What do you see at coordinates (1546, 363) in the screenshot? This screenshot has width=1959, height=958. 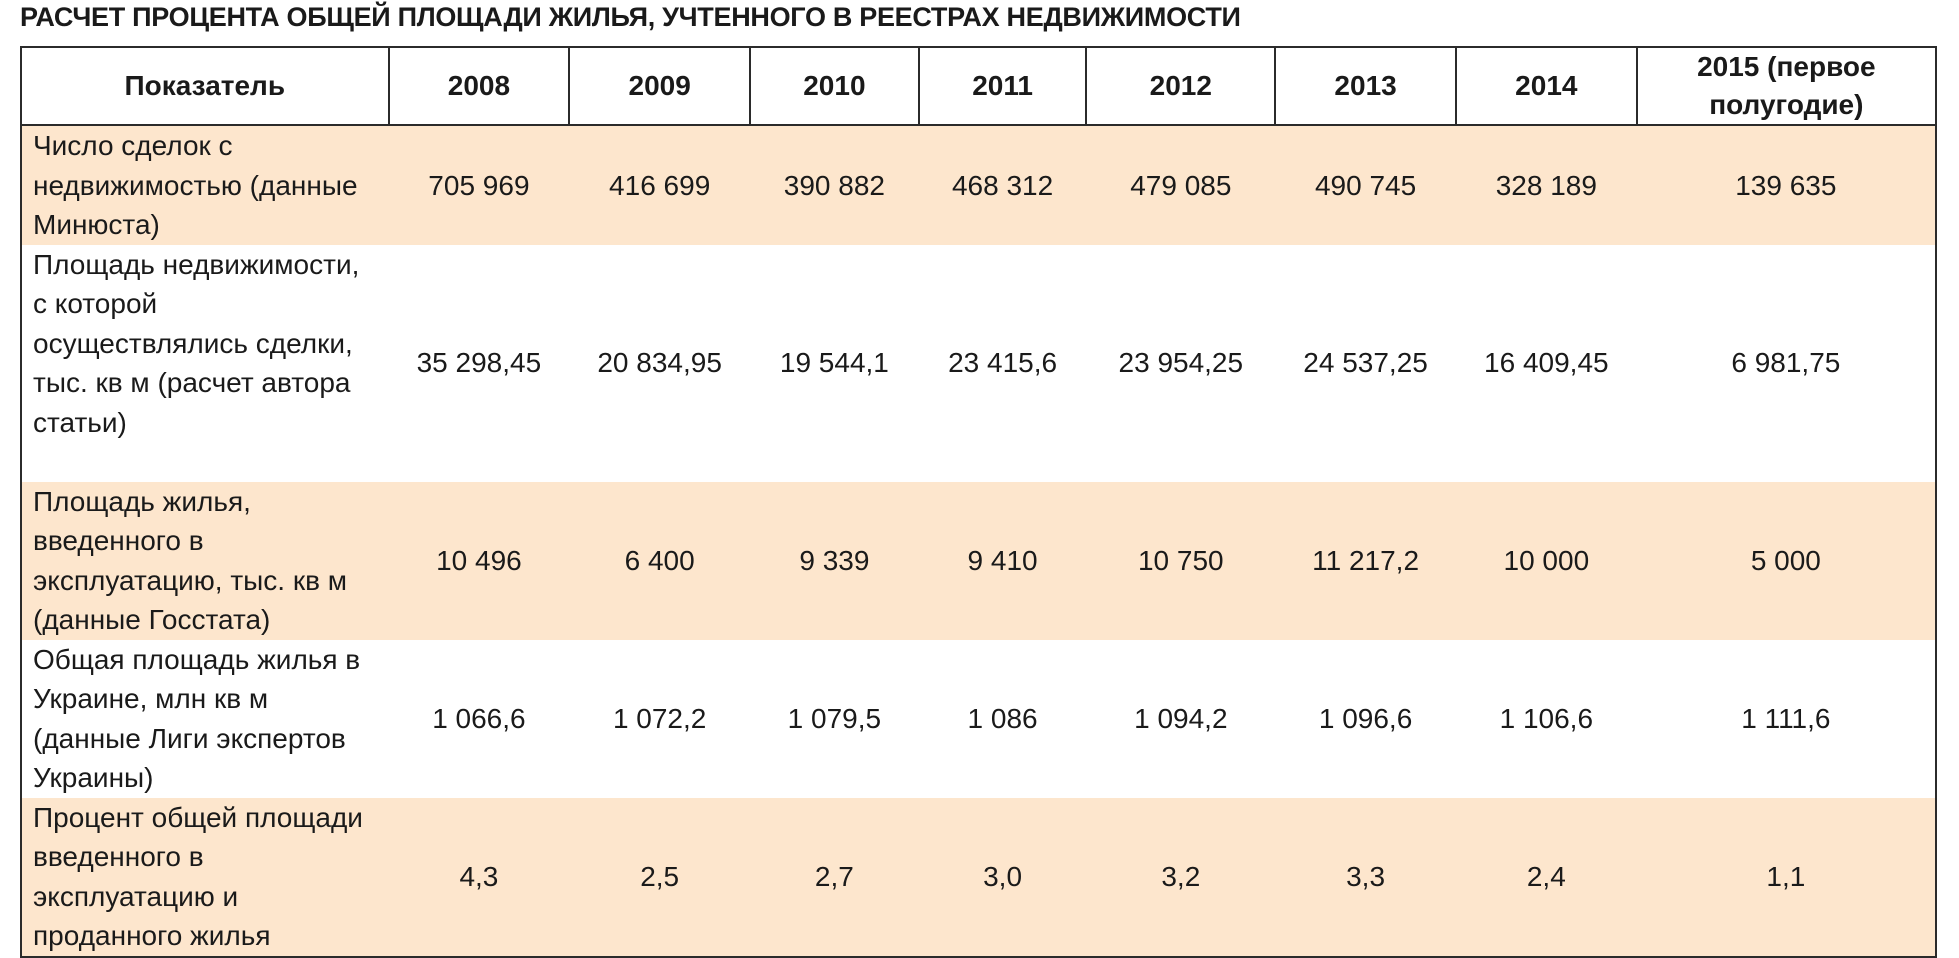 I see `table-cell: 16 409,45` at bounding box center [1546, 363].